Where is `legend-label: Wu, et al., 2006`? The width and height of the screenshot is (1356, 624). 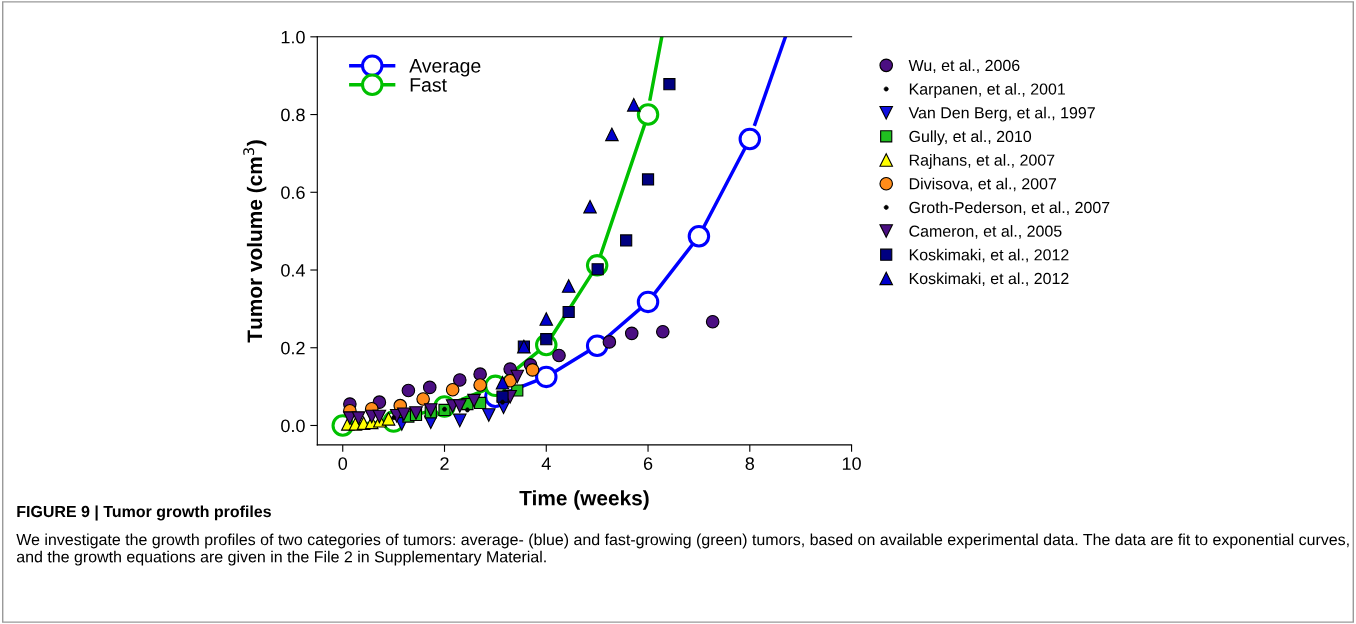
legend-label: Wu, et al., 2006 is located at coordinates (964, 66).